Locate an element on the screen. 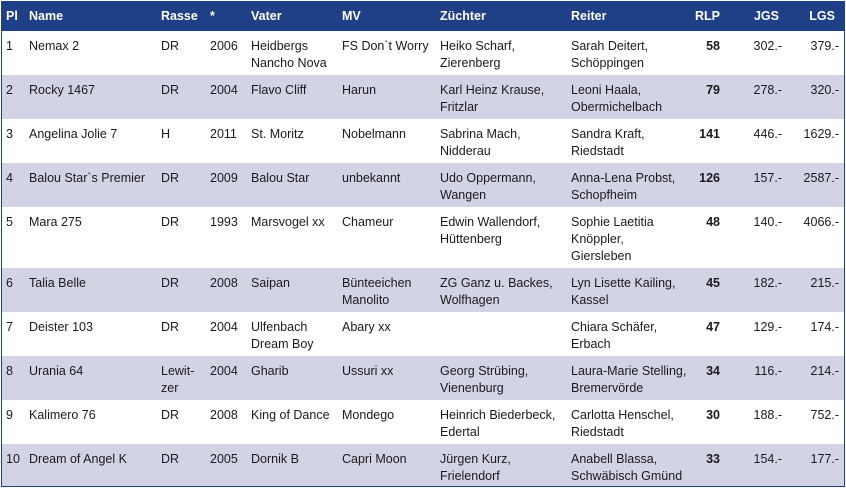 This screenshot has height=489, width=846. cell-reiter: Anabell Blassa, Schwäbisch Gmünd is located at coordinates (627, 467).